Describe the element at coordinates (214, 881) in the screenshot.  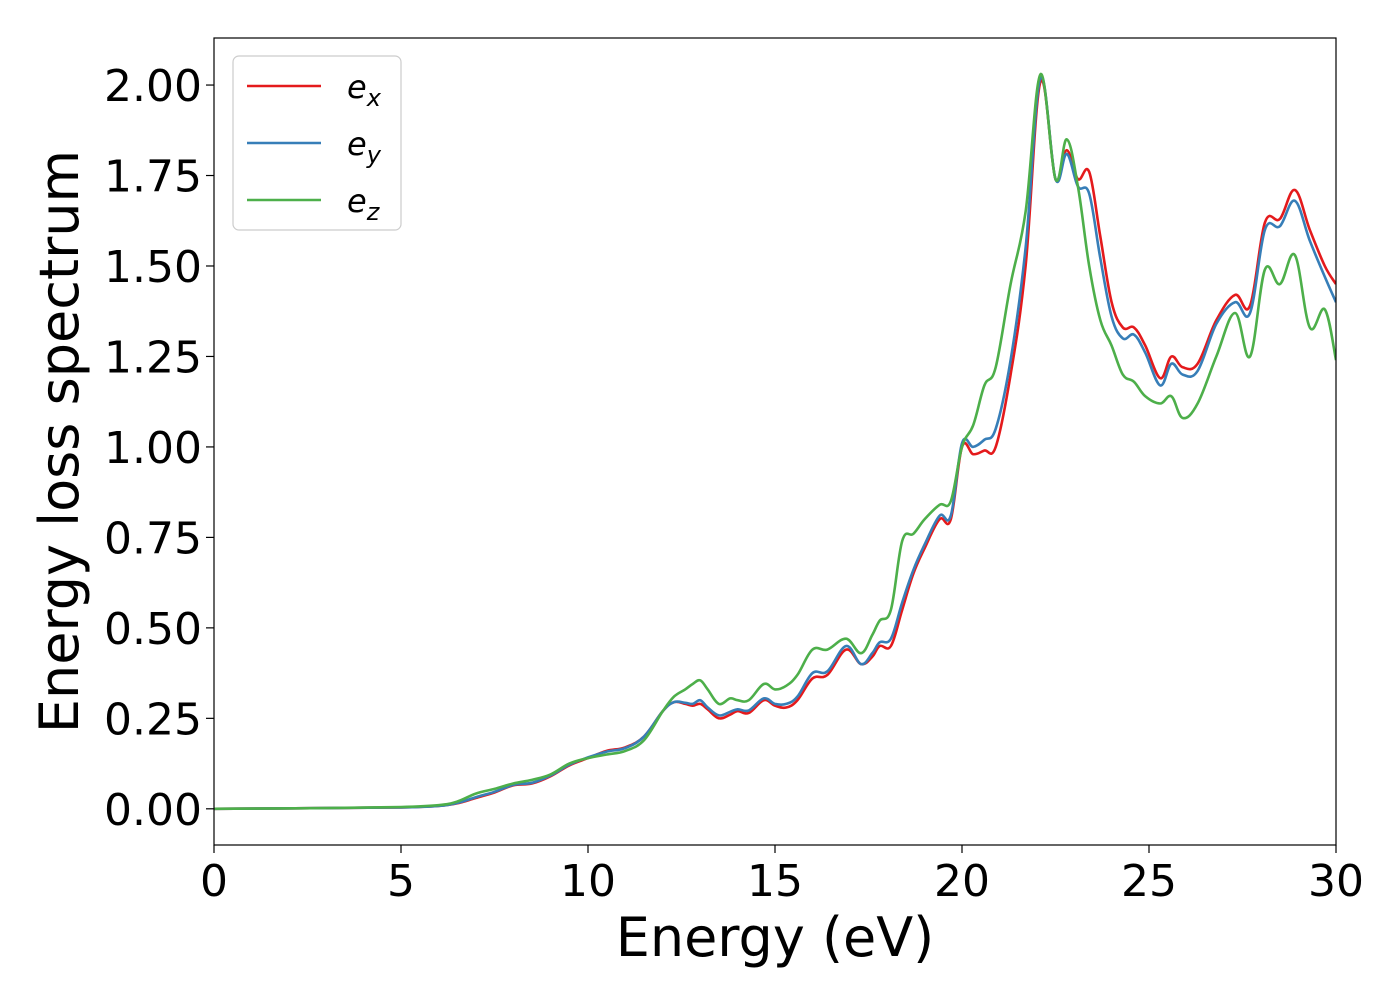
I see `x-tick-label: 0` at that location.